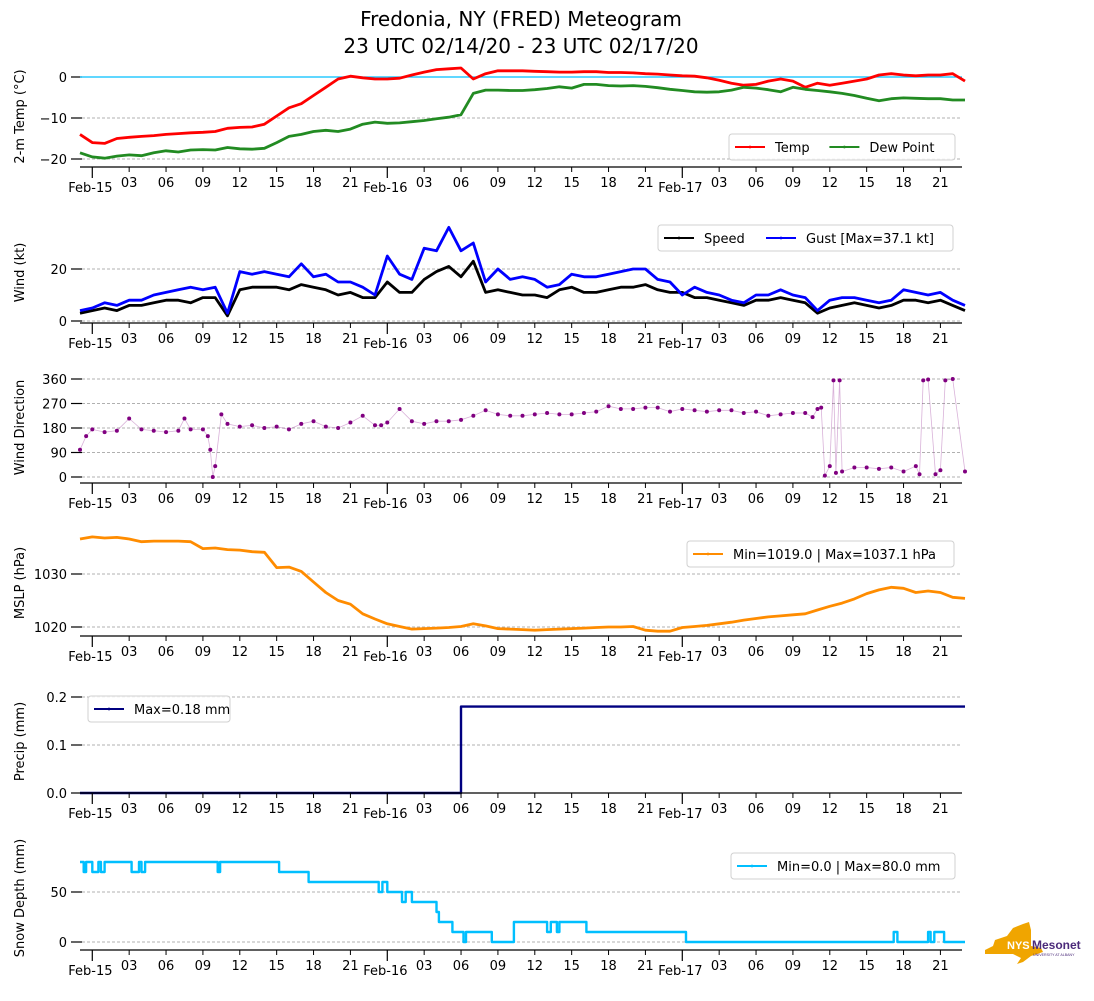 The height and width of the screenshot is (1001, 1094). I want to click on legend-temp: Temp Dew Point, so click(842, 147).